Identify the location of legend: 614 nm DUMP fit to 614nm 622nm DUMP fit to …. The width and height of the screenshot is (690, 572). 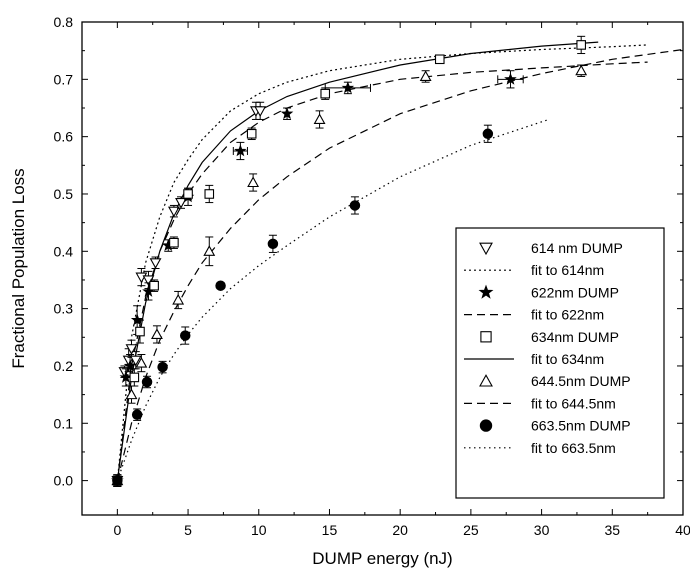
(560, 363).